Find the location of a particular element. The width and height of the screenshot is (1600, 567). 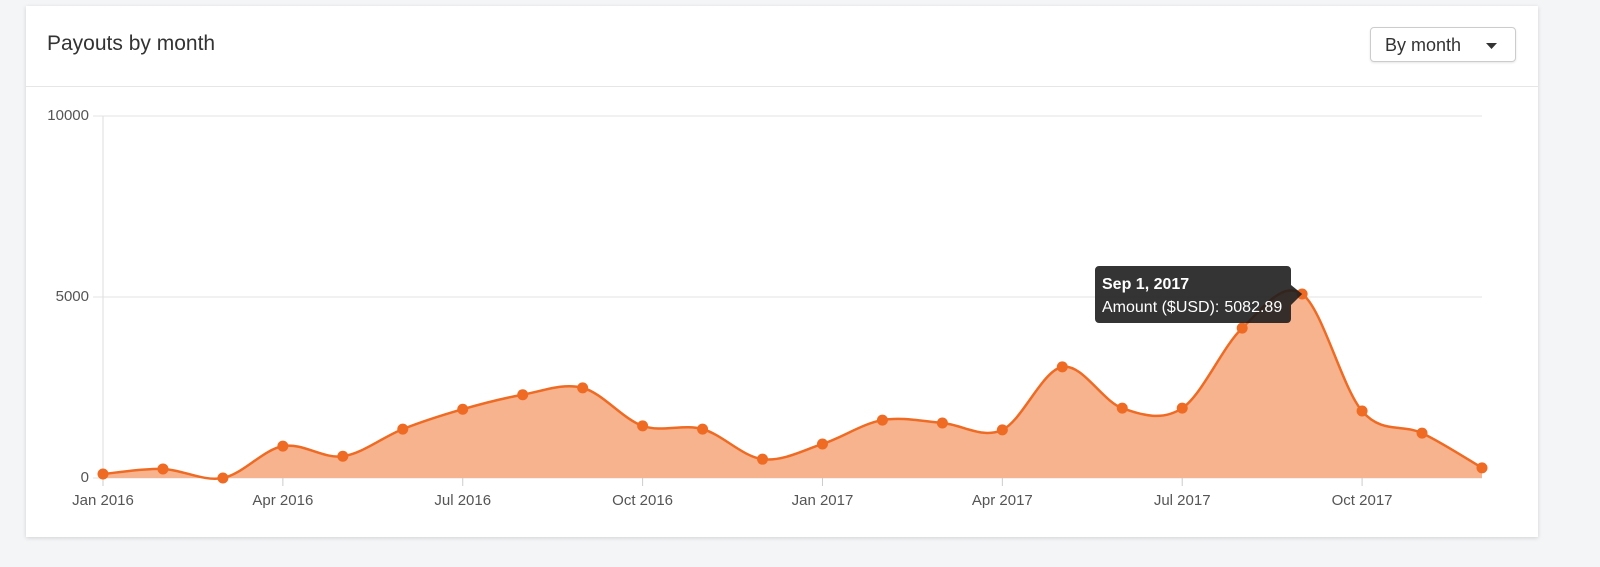

y-tick-label: 5000 is located at coordinates (72, 296).